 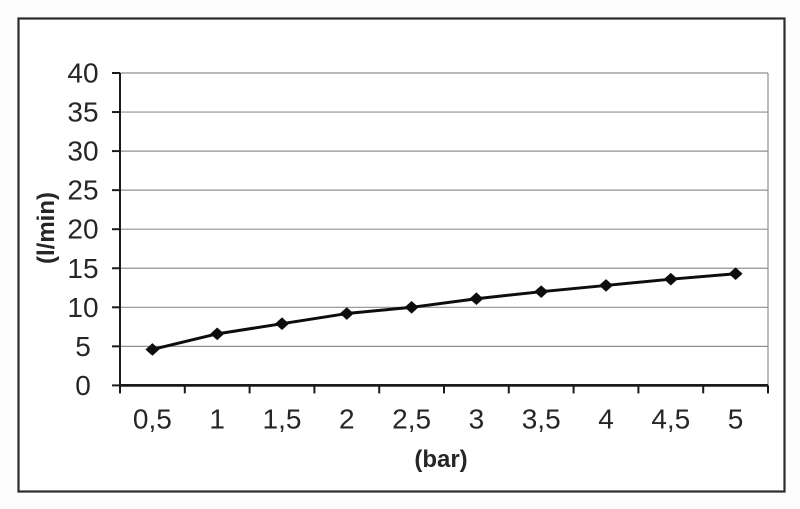 What do you see at coordinates (347, 419) in the screenshot?
I see `x-tick-label: 2` at bounding box center [347, 419].